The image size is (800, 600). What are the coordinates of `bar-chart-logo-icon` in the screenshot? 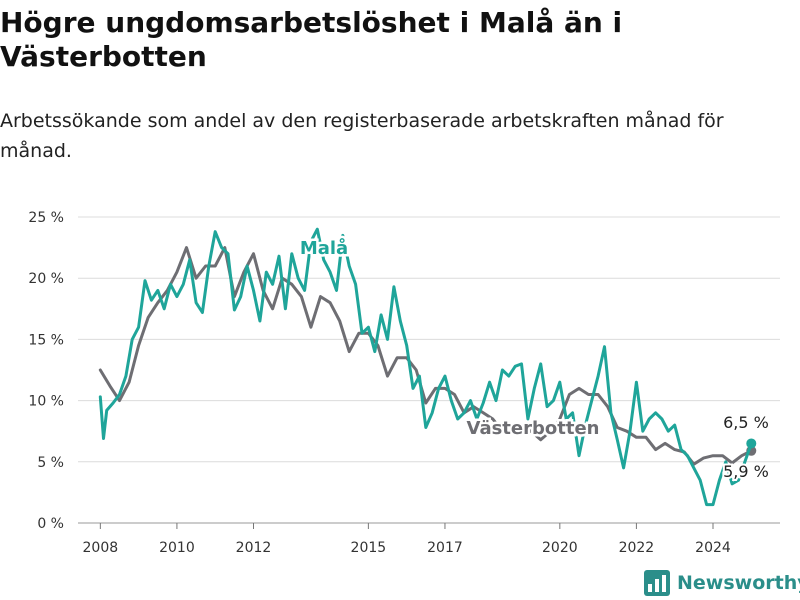 It's located at (657, 583).